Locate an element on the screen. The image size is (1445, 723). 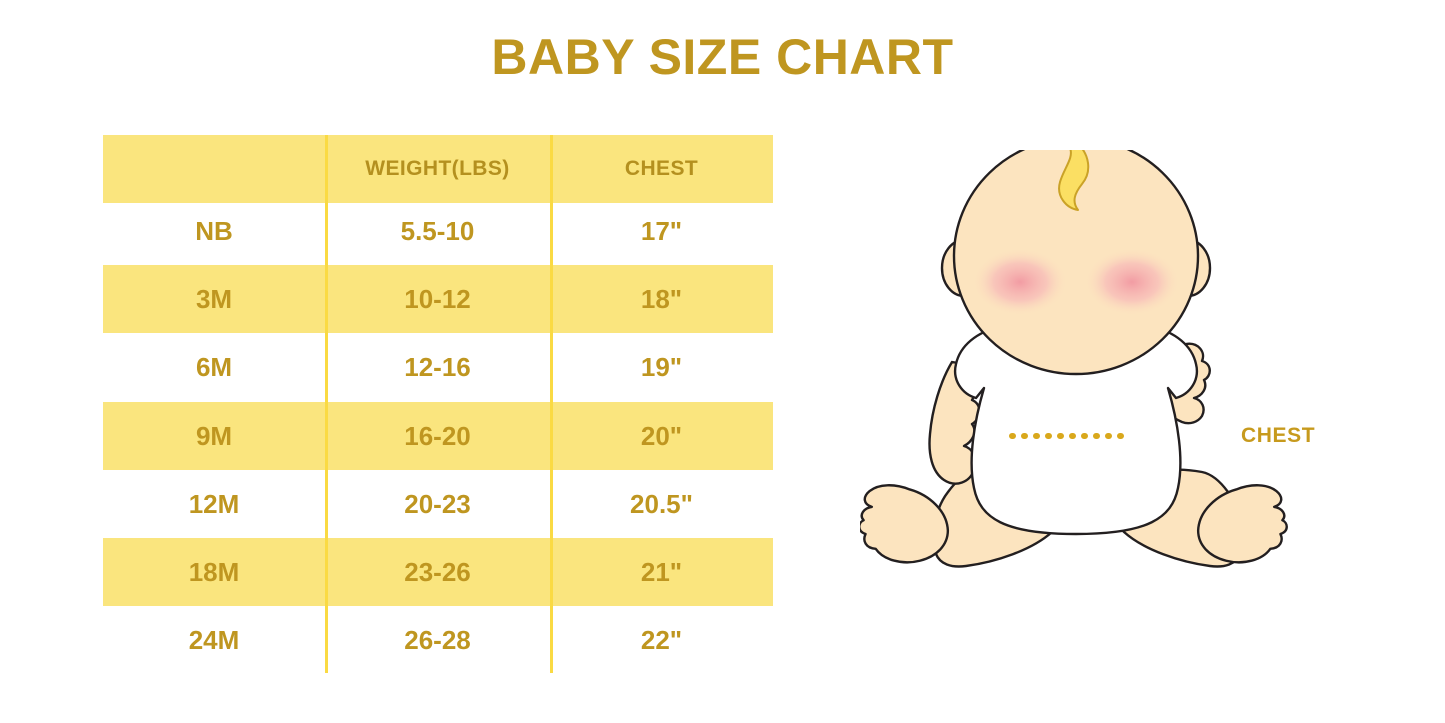
cell-chest: 17" is located at coordinates (661, 230).